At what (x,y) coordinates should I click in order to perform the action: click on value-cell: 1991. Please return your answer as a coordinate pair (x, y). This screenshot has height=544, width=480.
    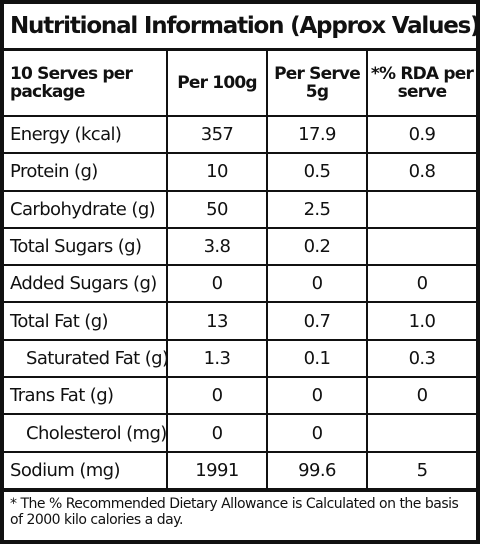
    Looking at the image, I should click on (217, 470).